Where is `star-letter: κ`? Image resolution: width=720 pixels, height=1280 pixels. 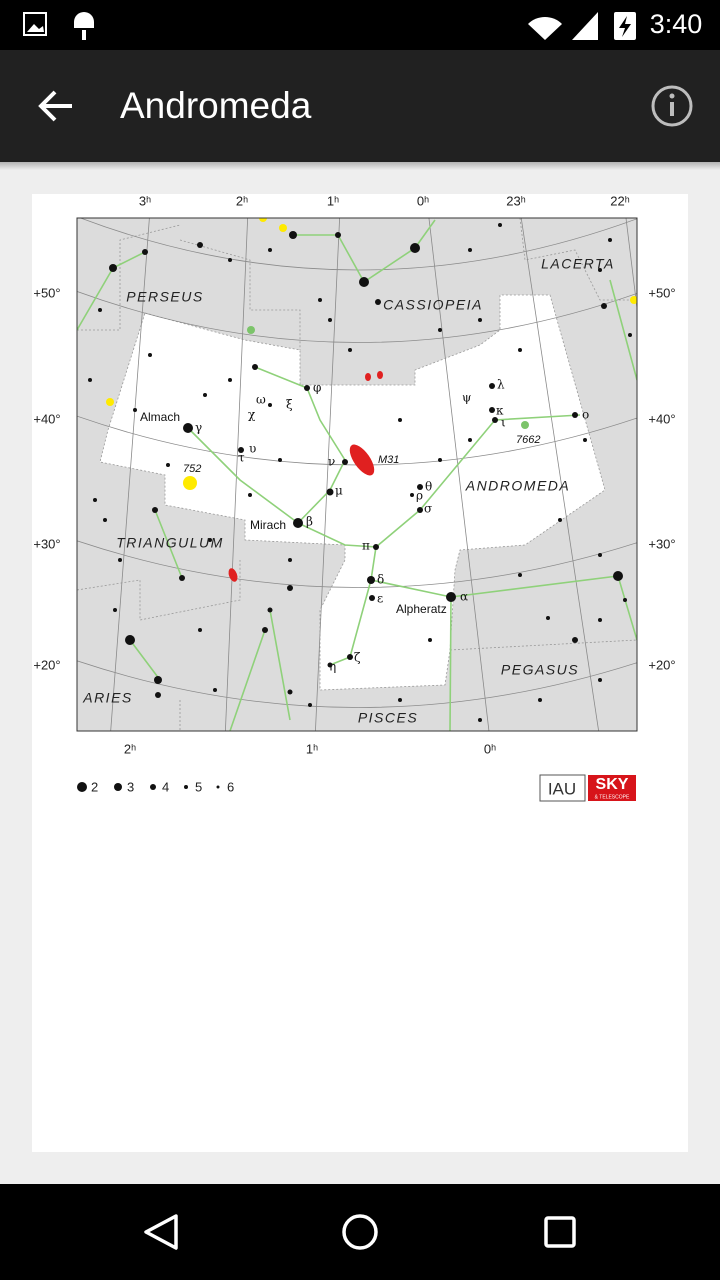 star-letter: κ is located at coordinates (500, 411).